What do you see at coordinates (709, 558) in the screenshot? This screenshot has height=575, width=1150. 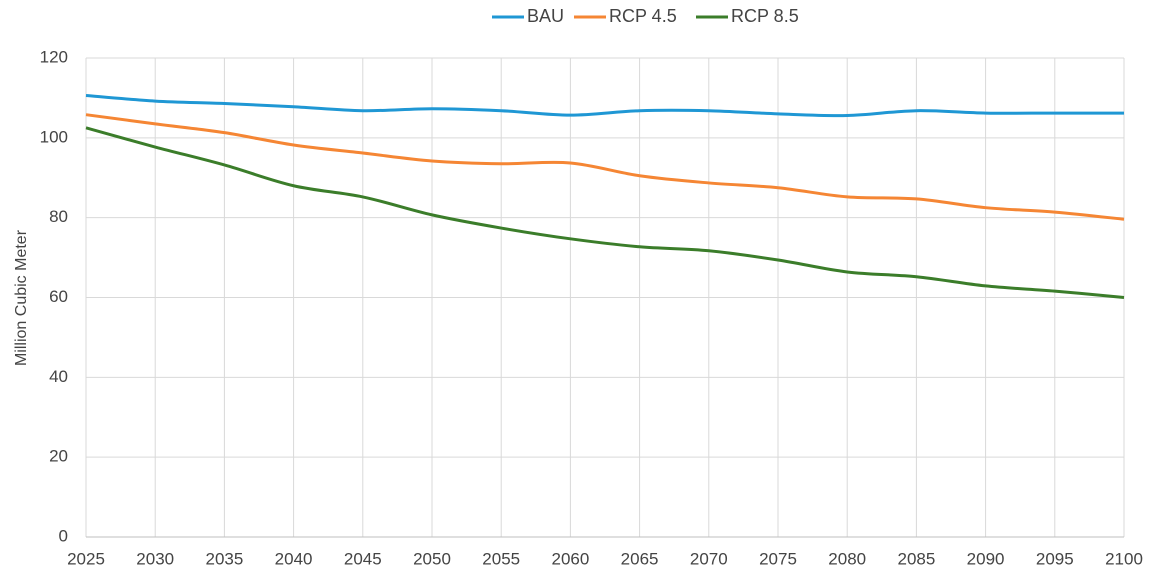 I see `x-tick-label: 2070` at bounding box center [709, 558].